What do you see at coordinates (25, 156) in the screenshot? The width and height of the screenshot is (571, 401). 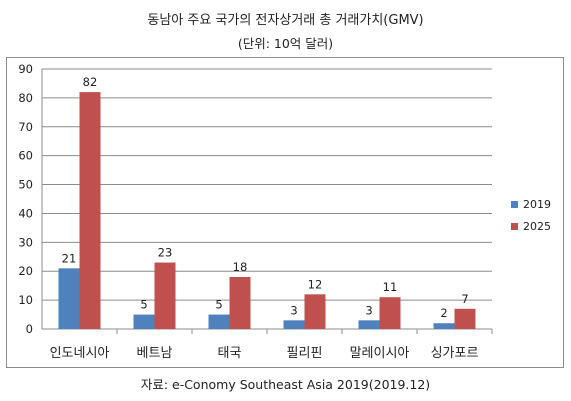 I see `y-tick-label: 60` at bounding box center [25, 156].